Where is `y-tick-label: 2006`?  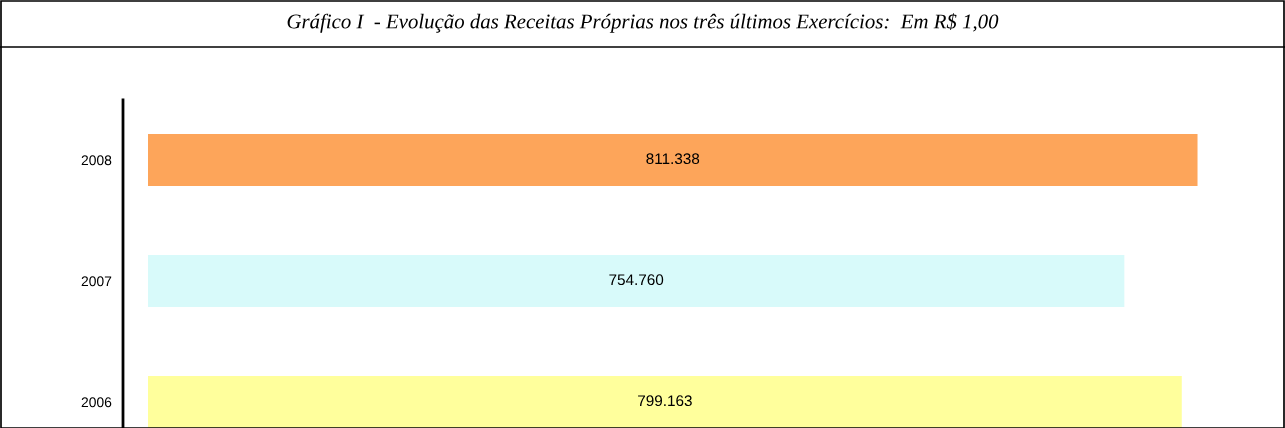 y-tick-label: 2006 is located at coordinates (96, 402).